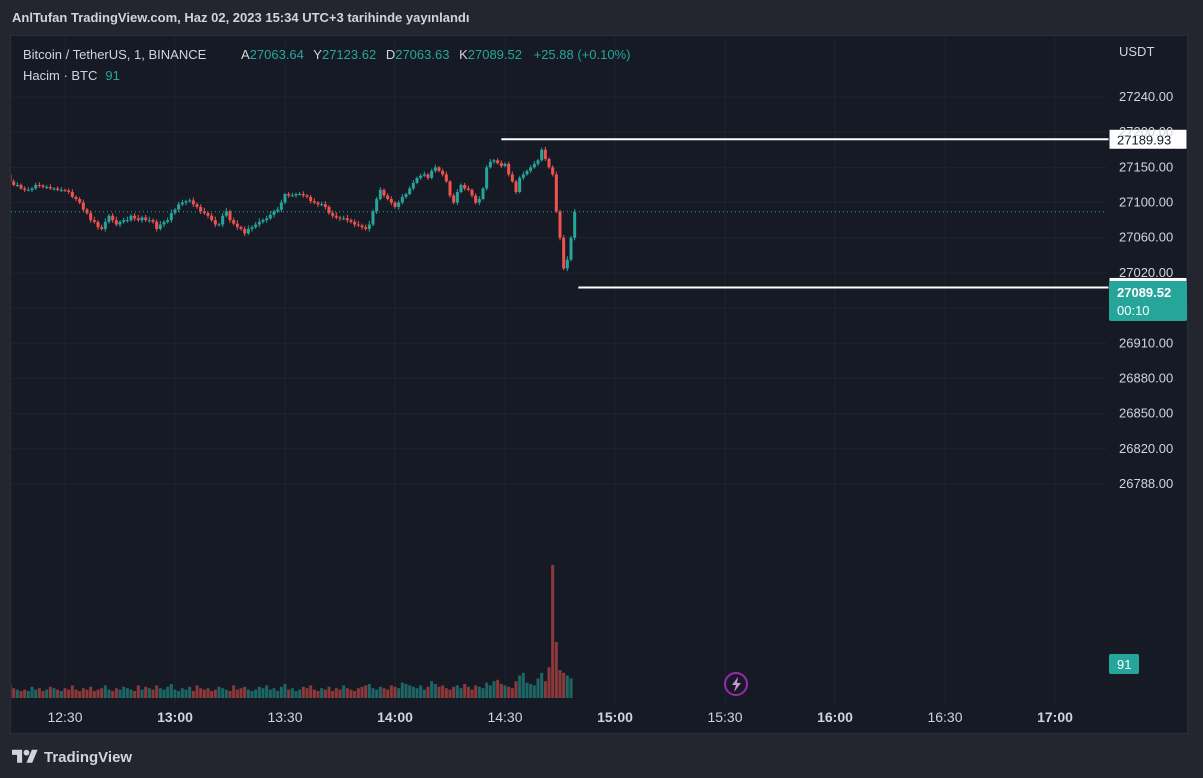  What do you see at coordinates (1146, 483) in the screenshot?
I see `y-tick-label: 26788.00` at bounding box center [1146, 483].